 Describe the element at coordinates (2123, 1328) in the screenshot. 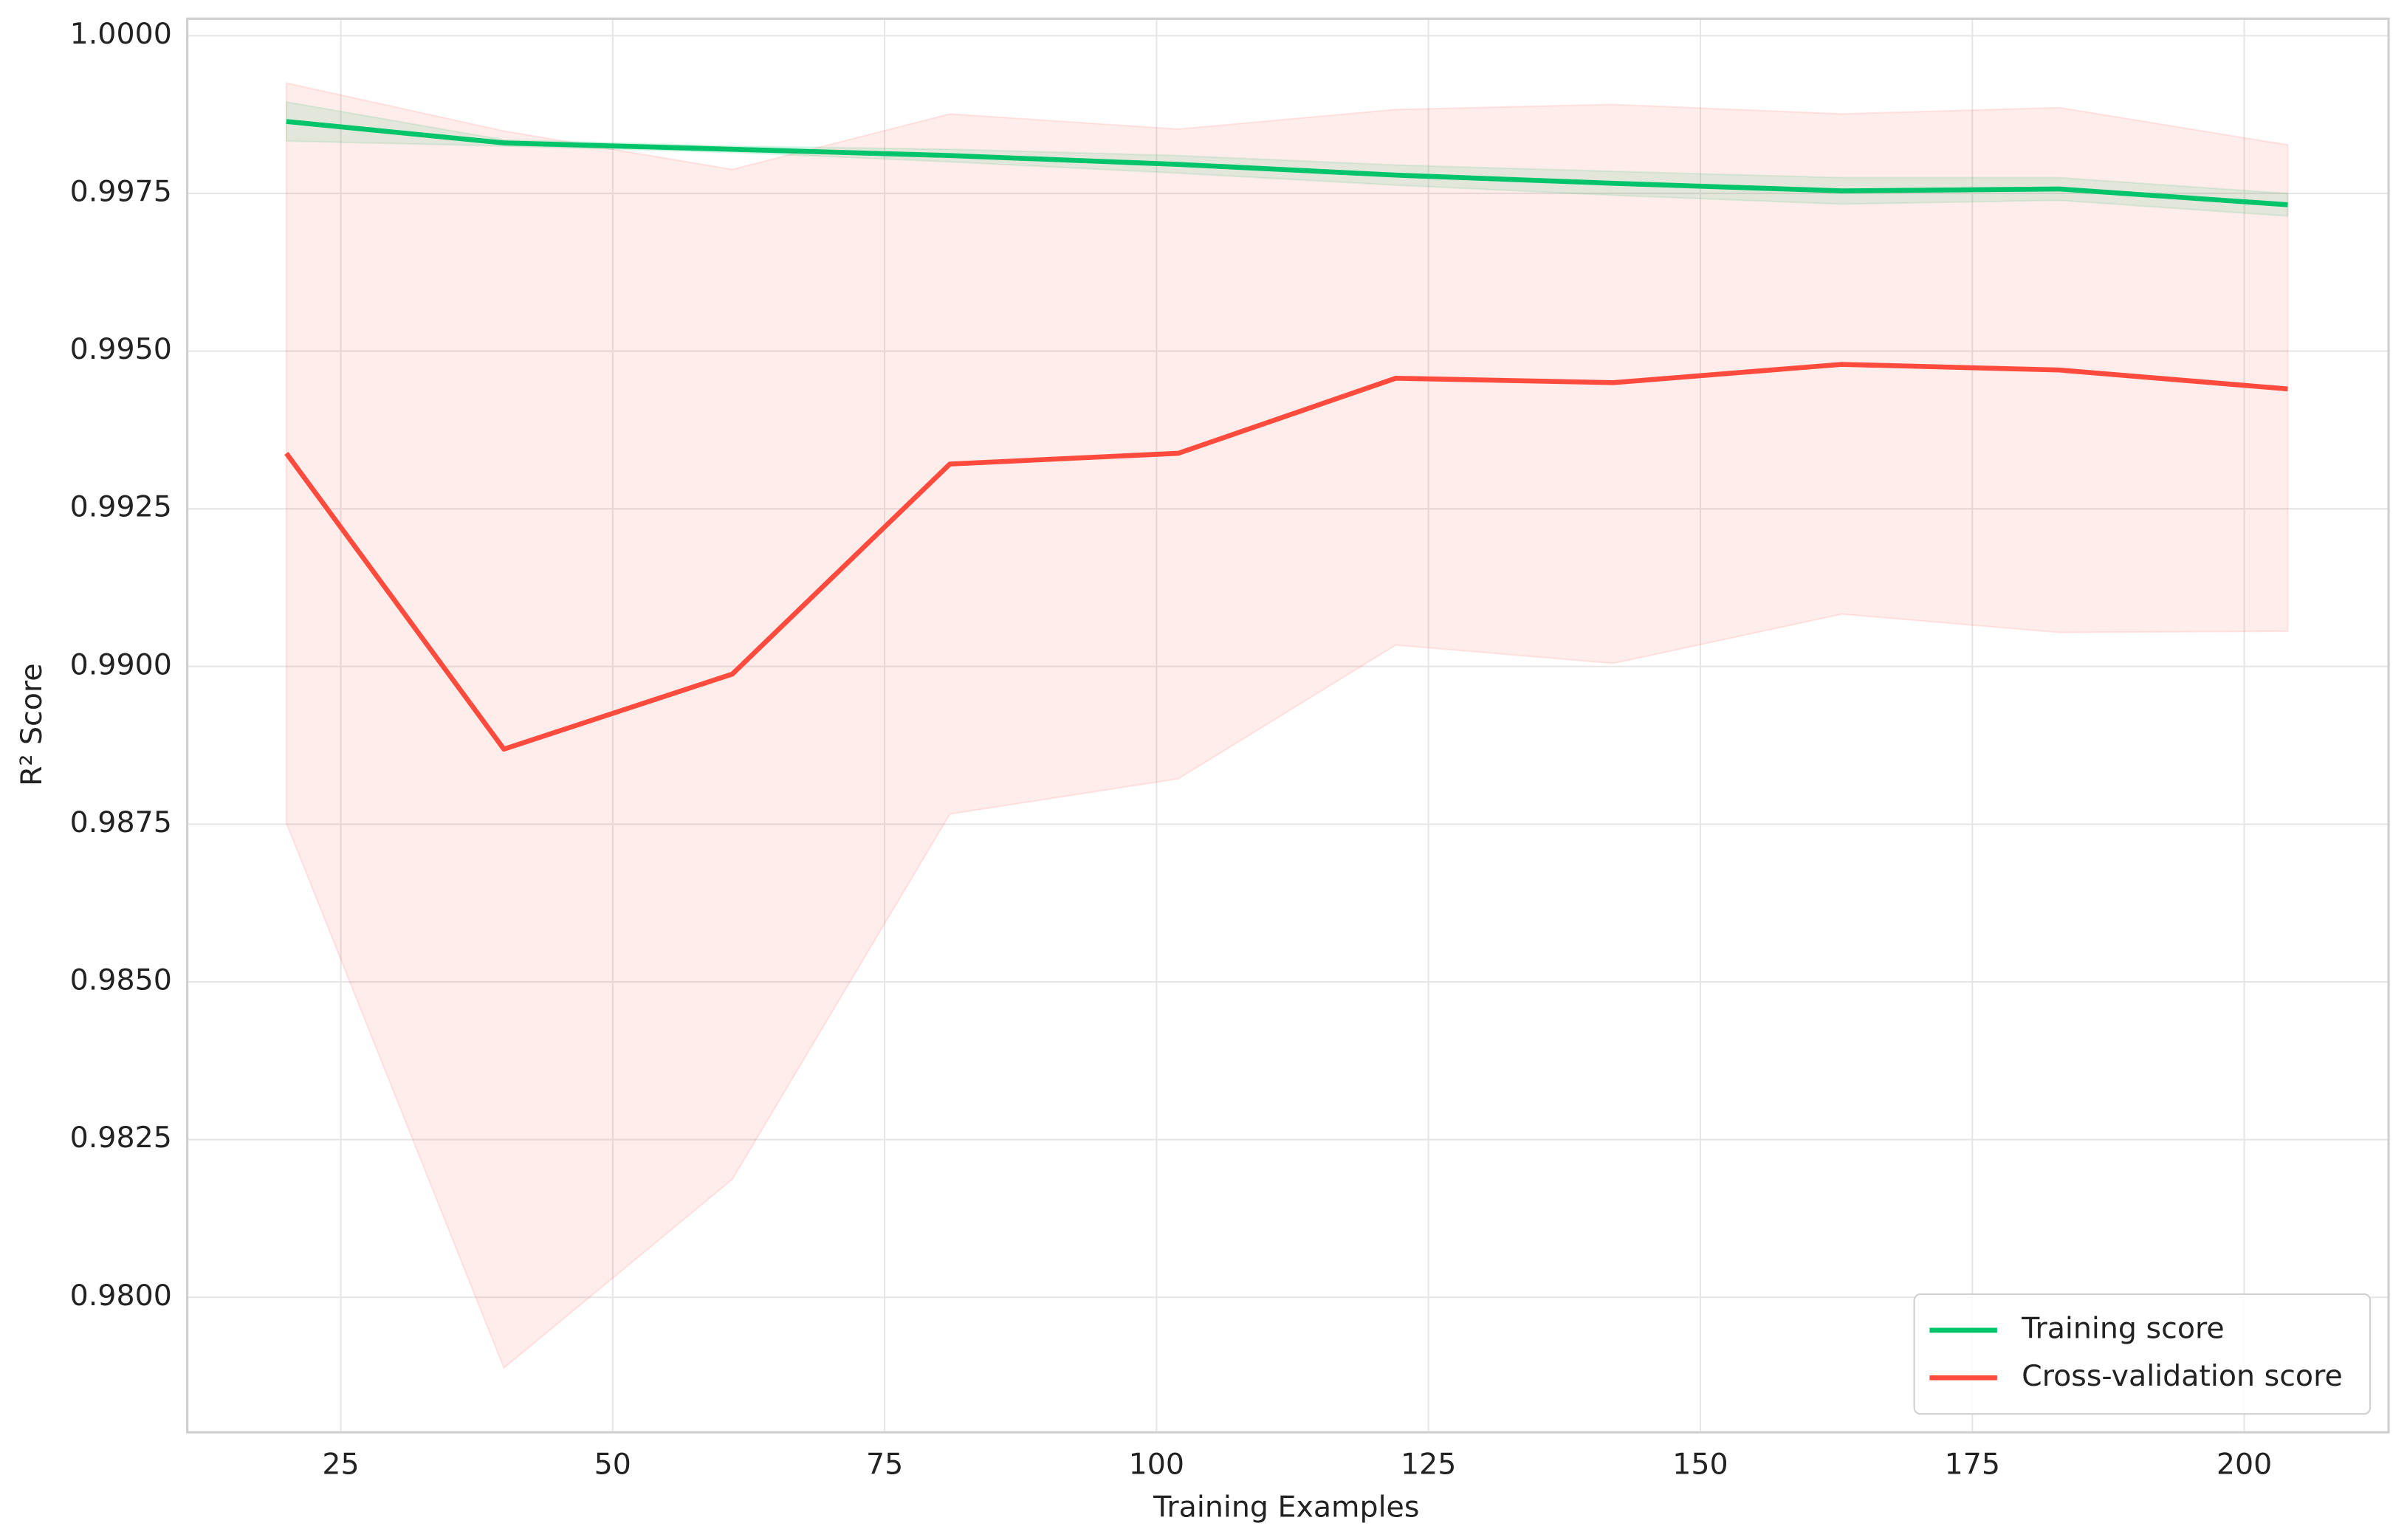

I see `legend-label: Training score` at that location.